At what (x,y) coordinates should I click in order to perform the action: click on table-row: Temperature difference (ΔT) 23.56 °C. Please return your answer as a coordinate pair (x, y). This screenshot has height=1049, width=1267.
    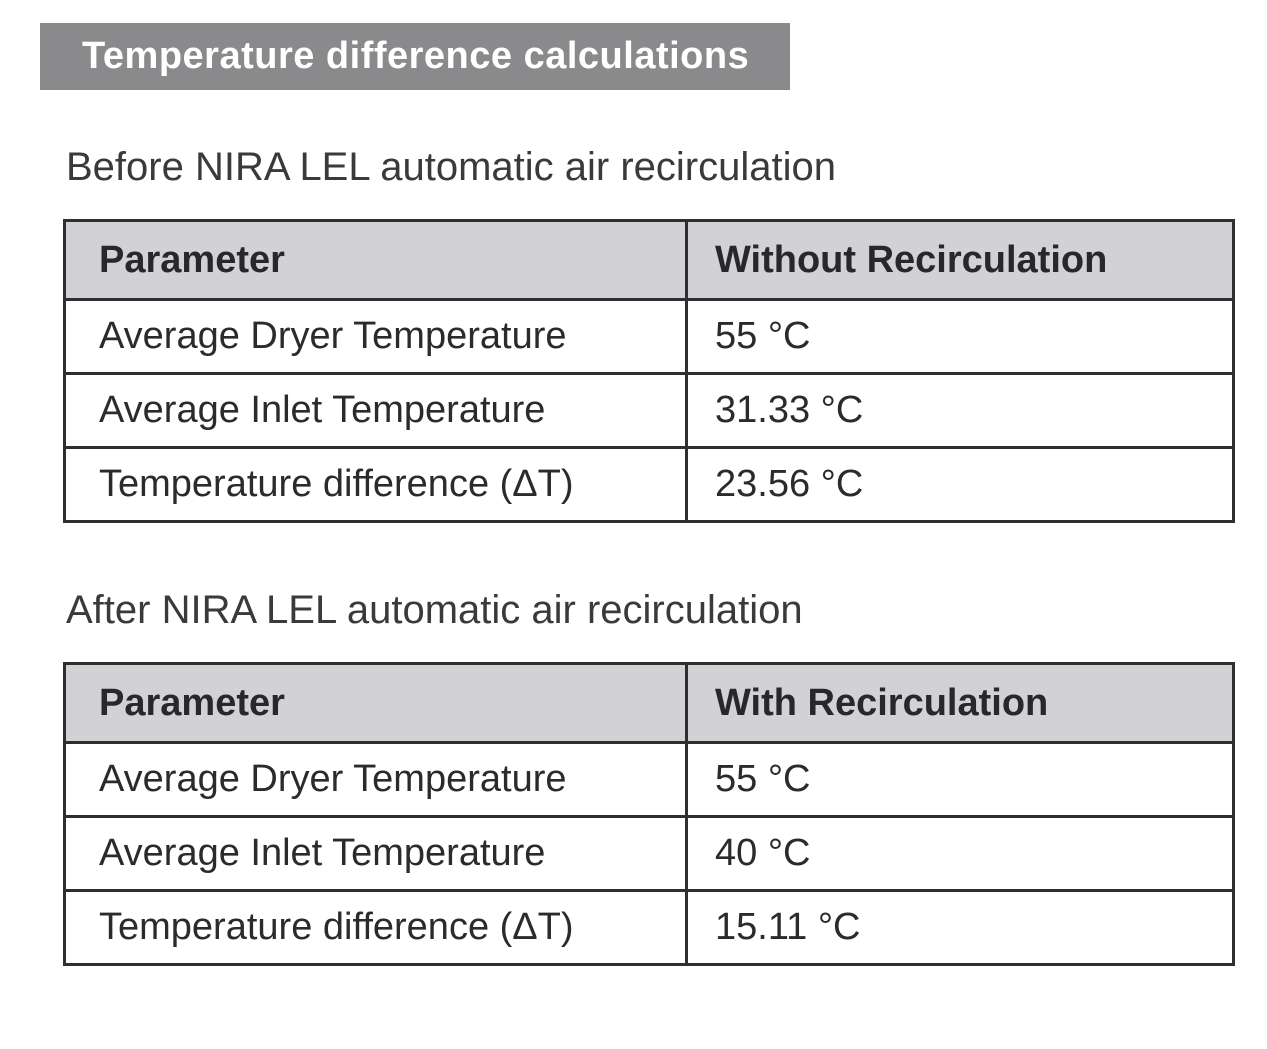
    Looking at the image, I should click on (649, 484).